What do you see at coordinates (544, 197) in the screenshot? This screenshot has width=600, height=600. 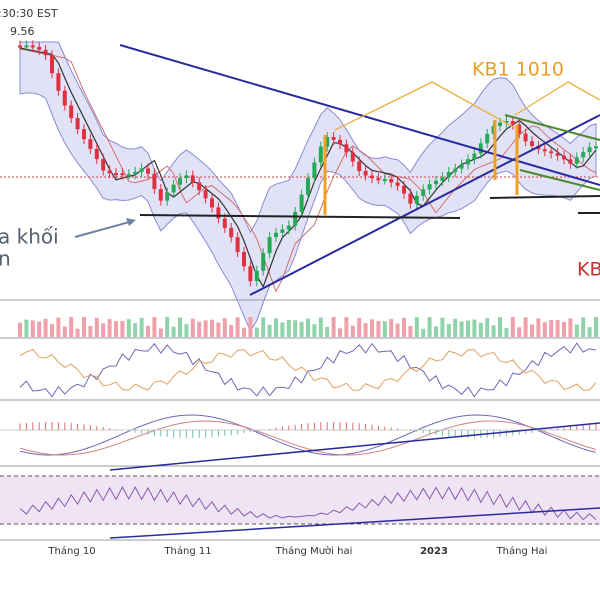 I see `support-line` at bounding box center [544, 197].